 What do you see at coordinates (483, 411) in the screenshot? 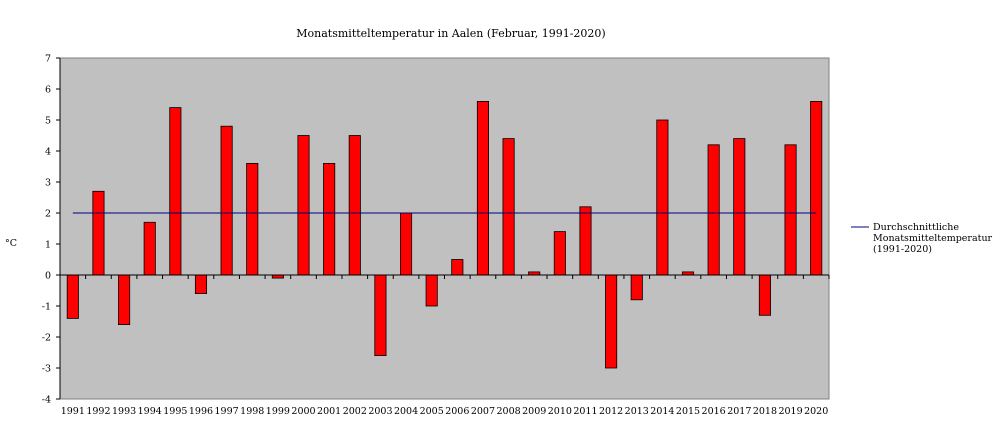
I see `x-tick-label: 2007` at bounding box center [483, 411].